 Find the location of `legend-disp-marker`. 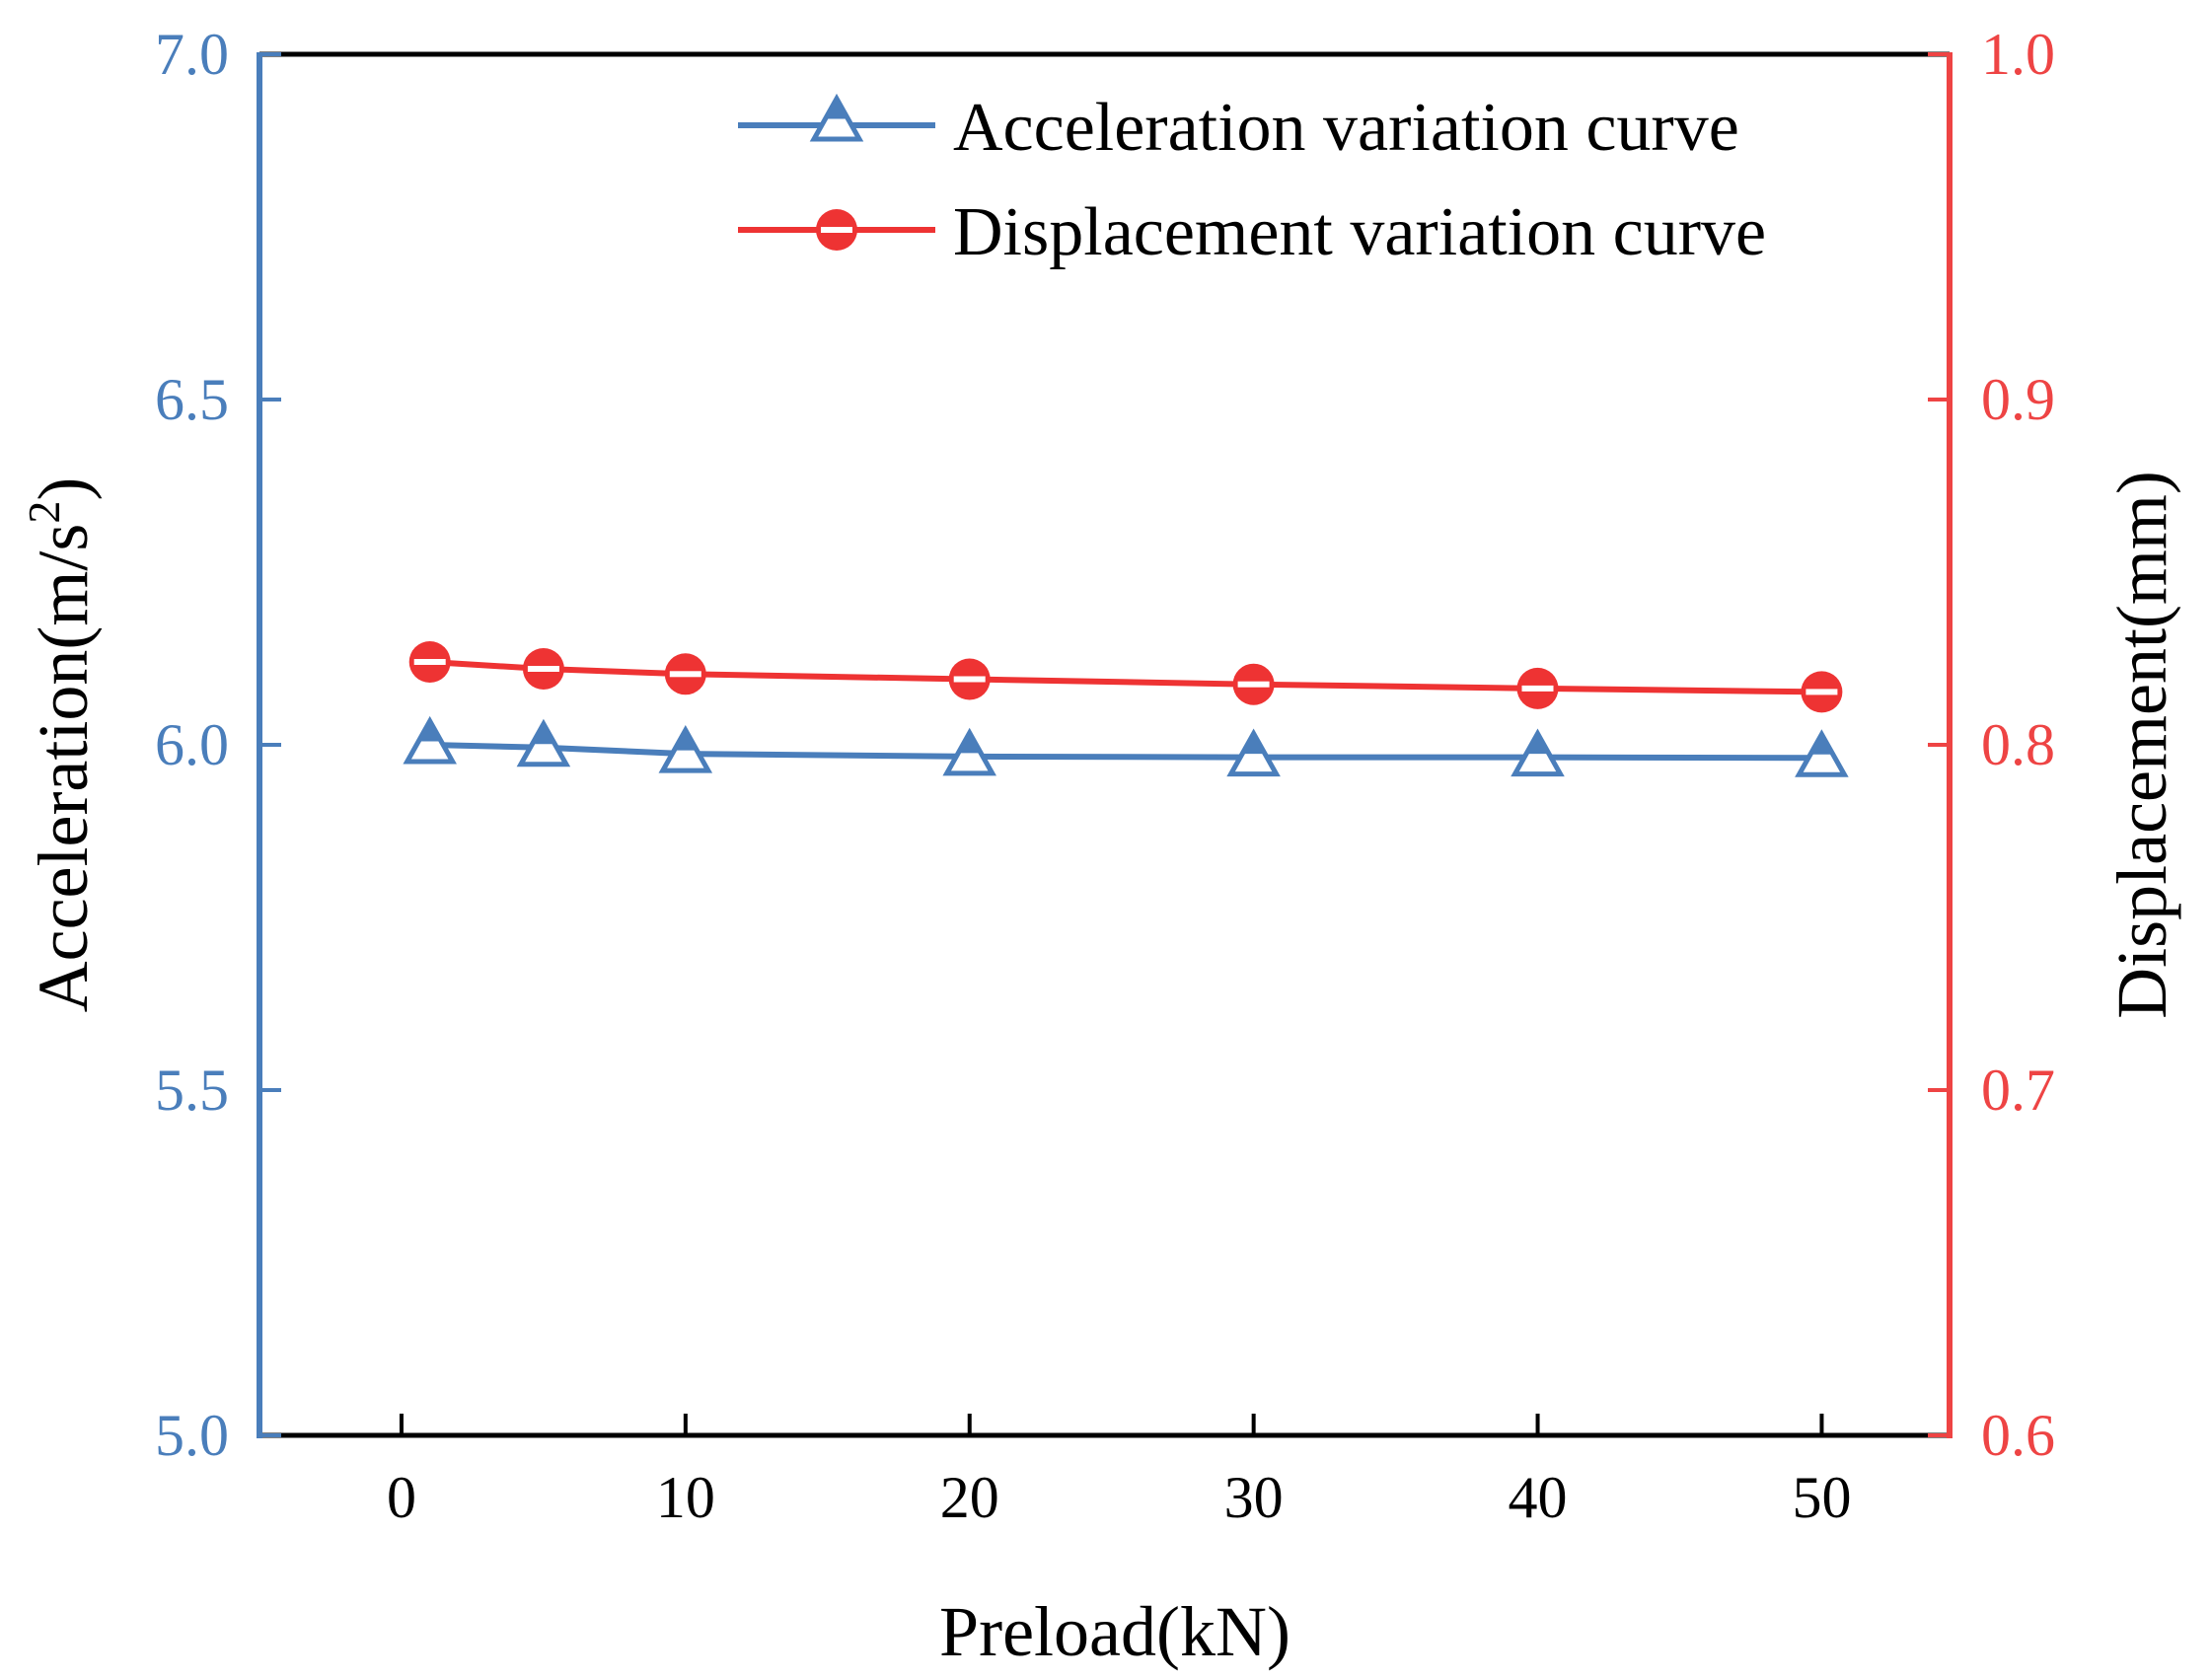

legend-disp-marker is located at coordinates (836, 230).